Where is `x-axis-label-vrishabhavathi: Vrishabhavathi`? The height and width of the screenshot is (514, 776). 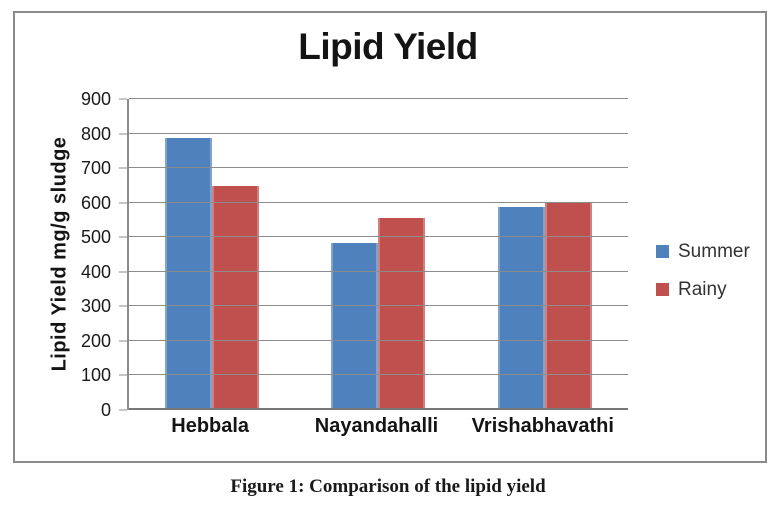
x-axis-label-vrishabhavathi: Vrishabhavathi is located at coordinates (542, 426).